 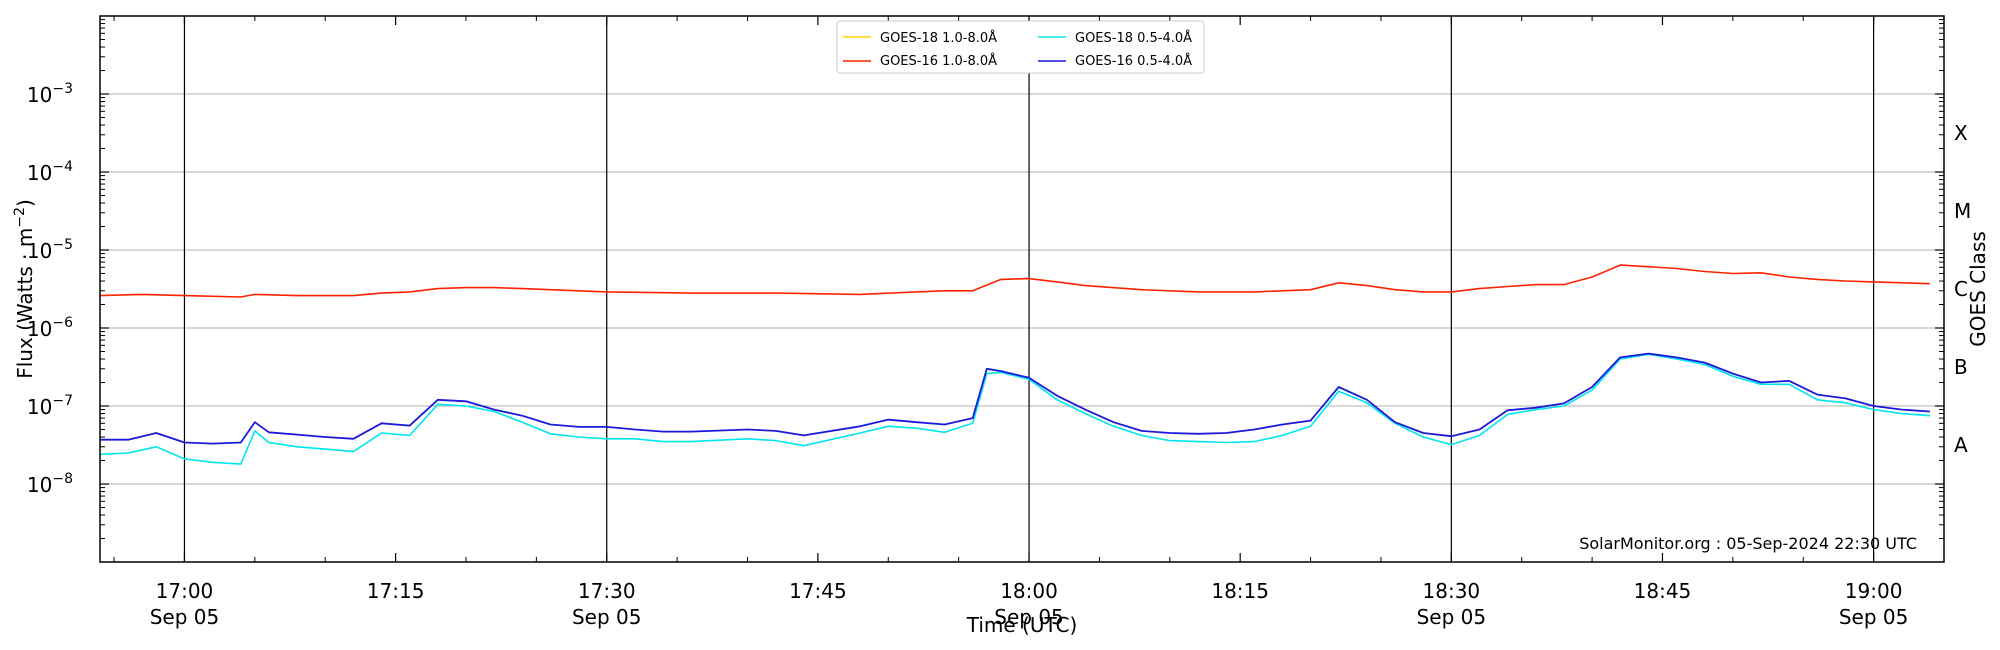 I want to click on y-tick-label: 10⁻³, so click(x=50, y=94).